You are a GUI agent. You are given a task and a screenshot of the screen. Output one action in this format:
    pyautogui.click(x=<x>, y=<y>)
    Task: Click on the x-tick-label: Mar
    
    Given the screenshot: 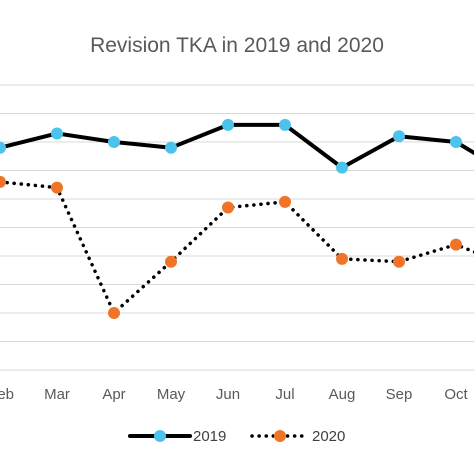 What is the action you would take?
    pyautogui.click(x=57, y=394)
    